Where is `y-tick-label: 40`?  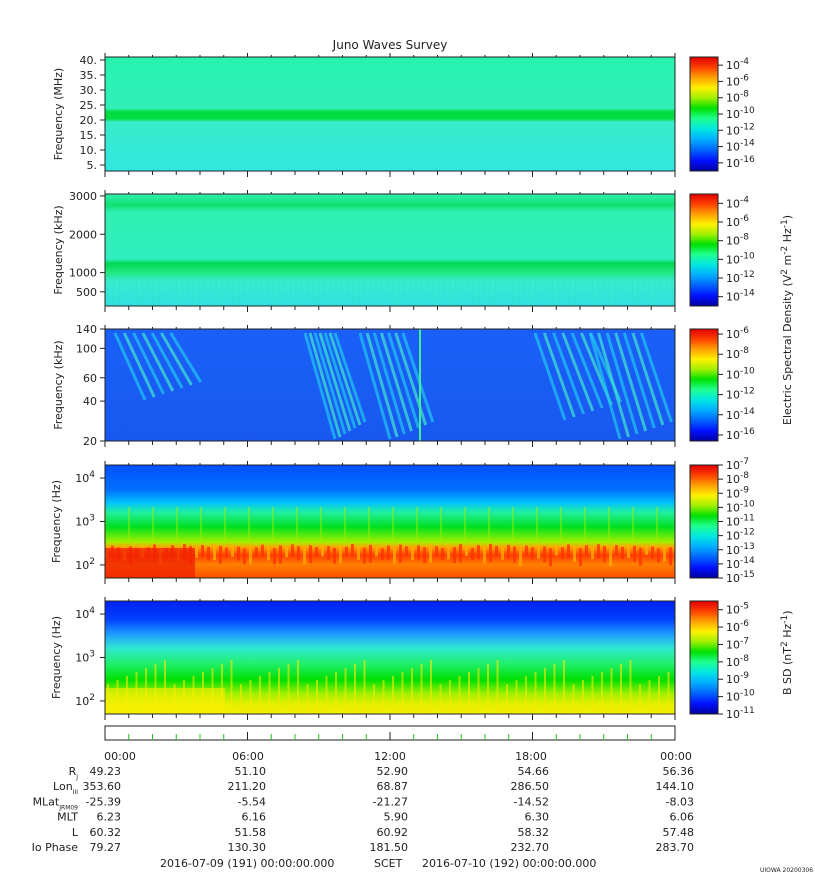
y-tick-label: 40 is located at coordinates (90, 401).